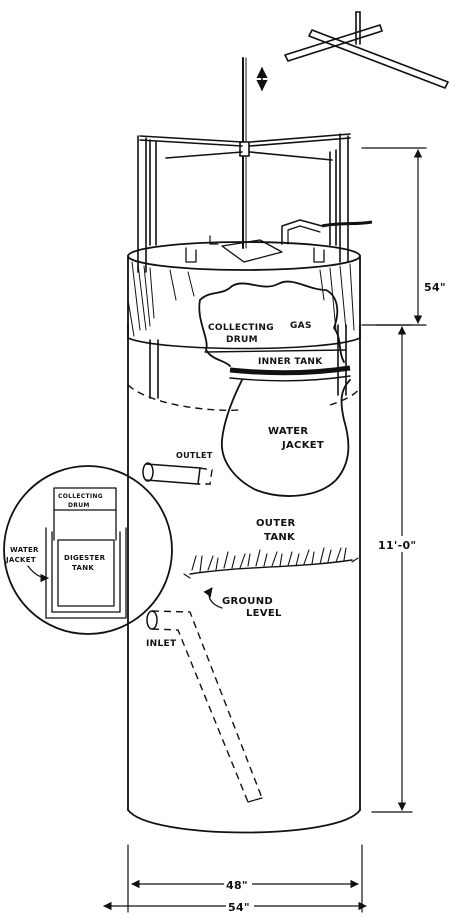 This screenshot has width=470, height=922. I want to click on inset-label-jacket: JACKET, so click(20, 560).